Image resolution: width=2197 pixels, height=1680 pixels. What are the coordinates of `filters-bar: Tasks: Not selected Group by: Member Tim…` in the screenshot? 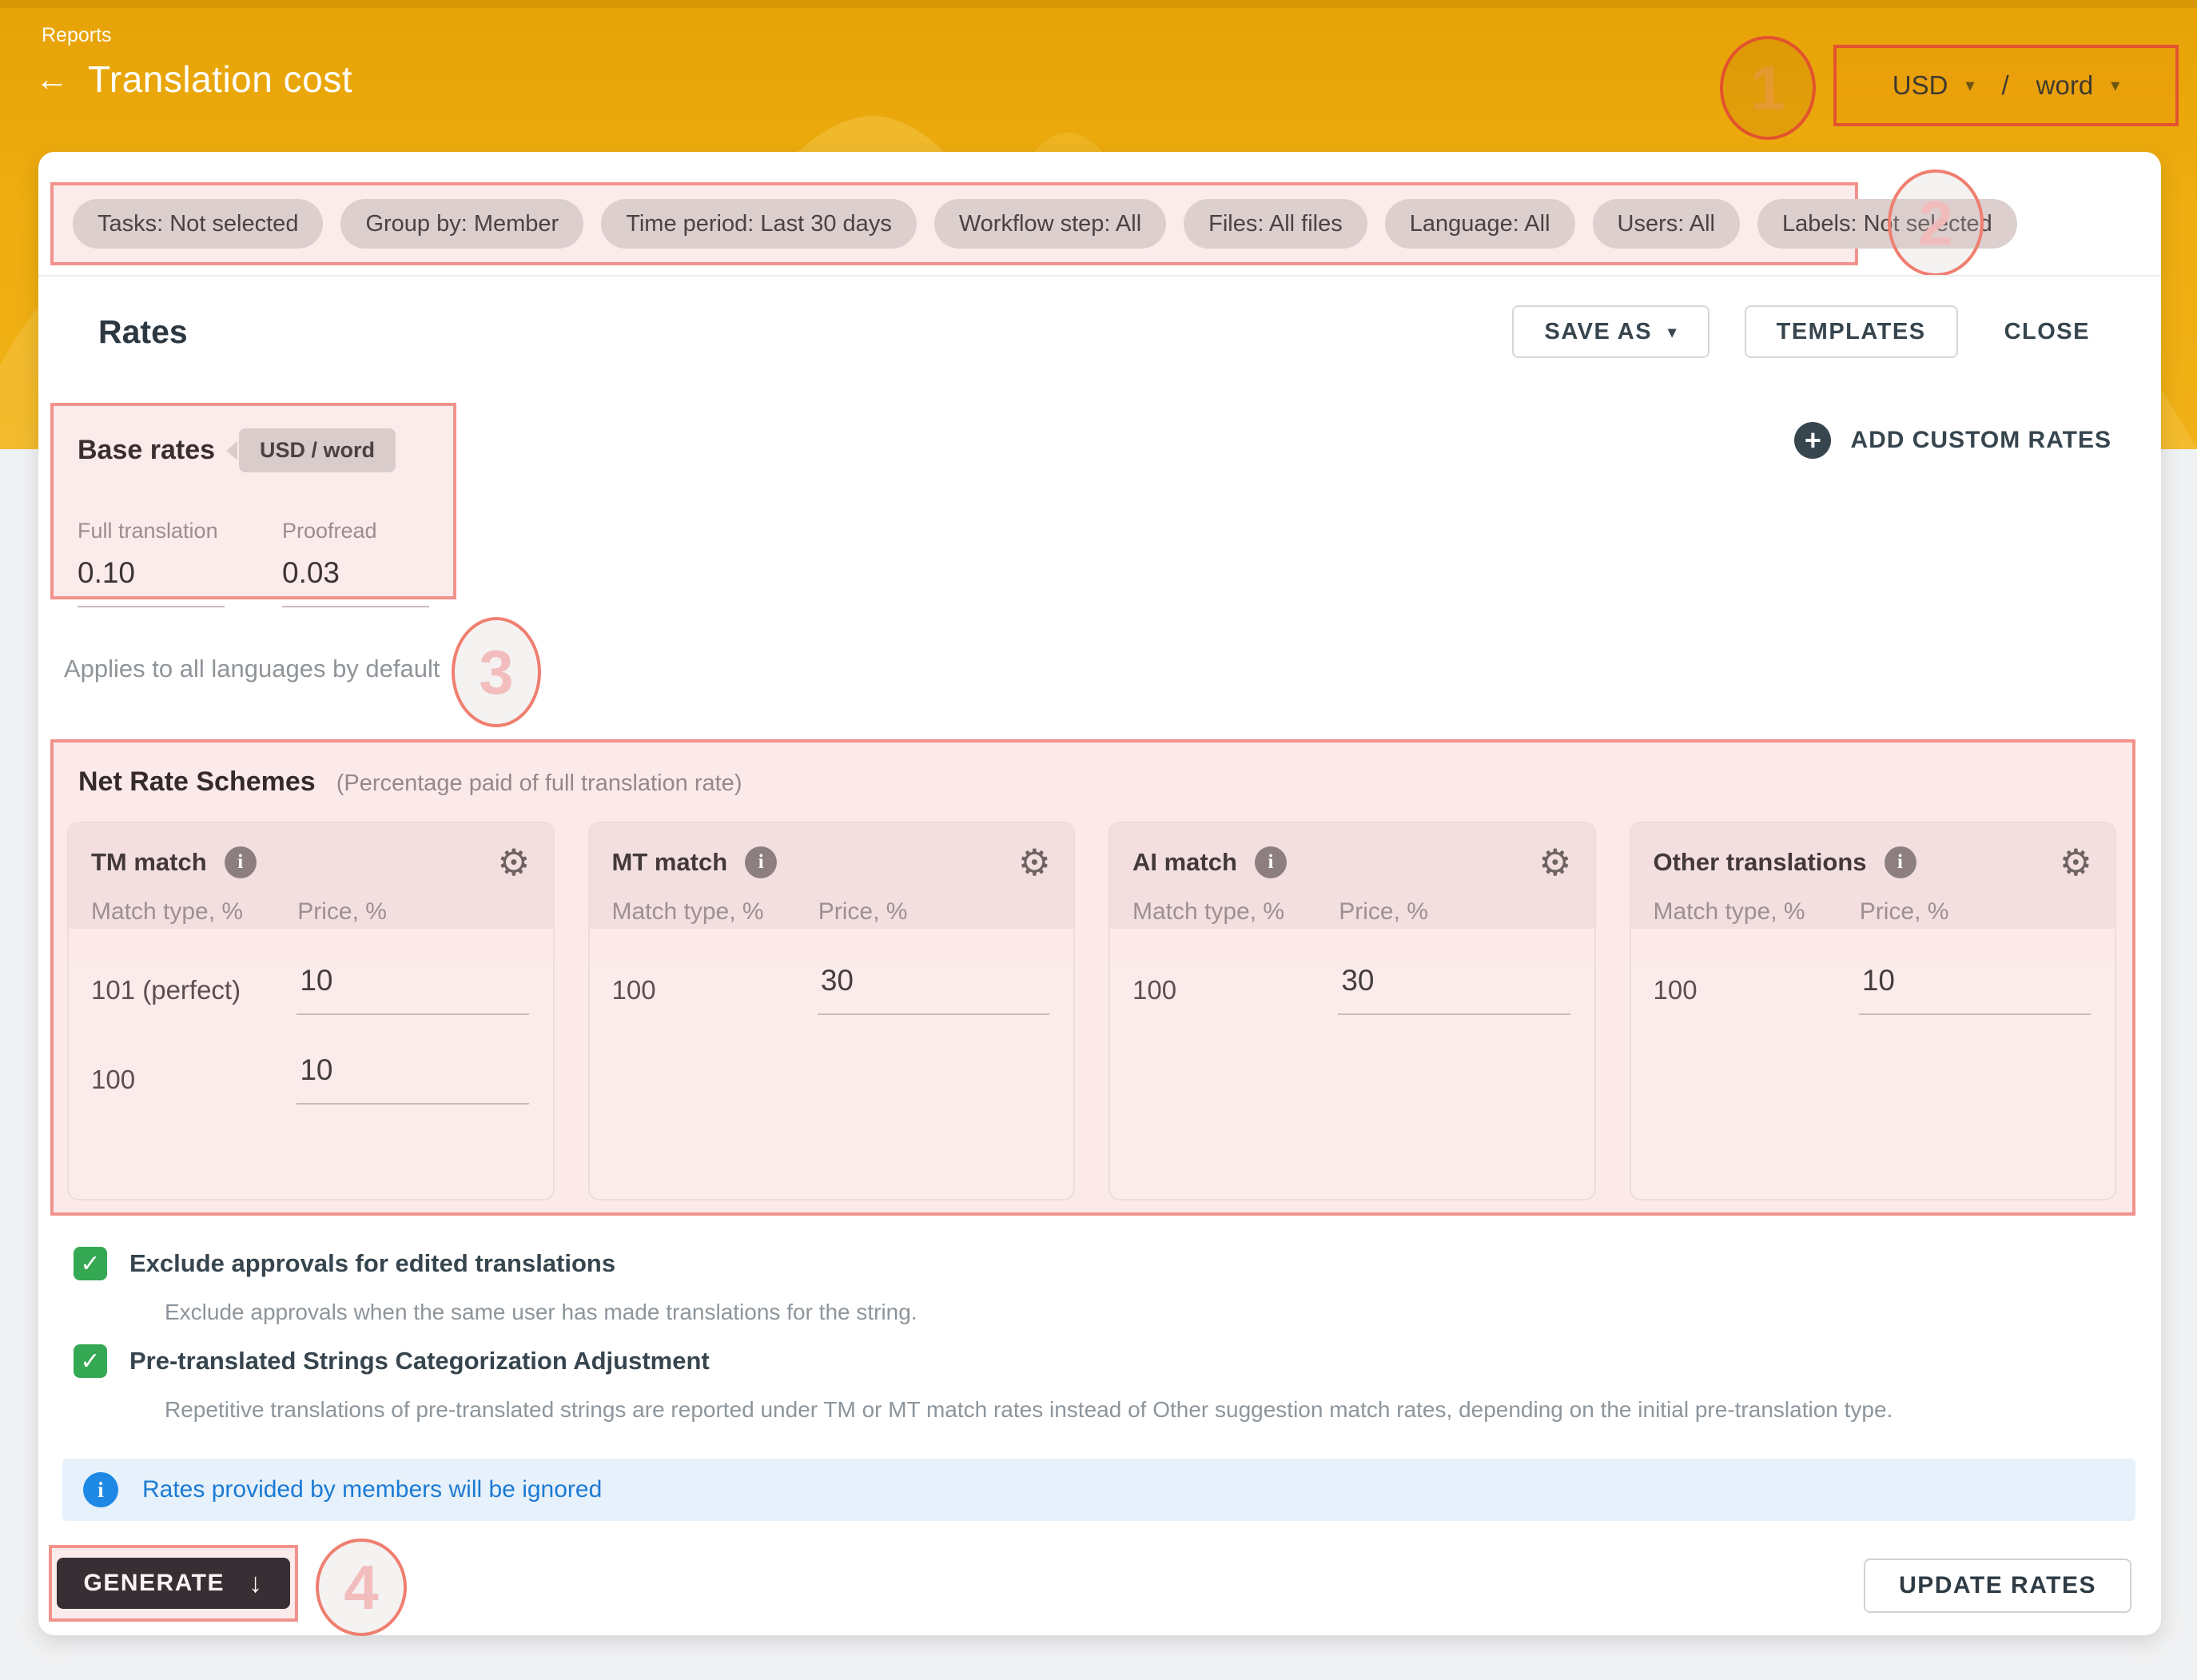 It's located at (1034, 223).